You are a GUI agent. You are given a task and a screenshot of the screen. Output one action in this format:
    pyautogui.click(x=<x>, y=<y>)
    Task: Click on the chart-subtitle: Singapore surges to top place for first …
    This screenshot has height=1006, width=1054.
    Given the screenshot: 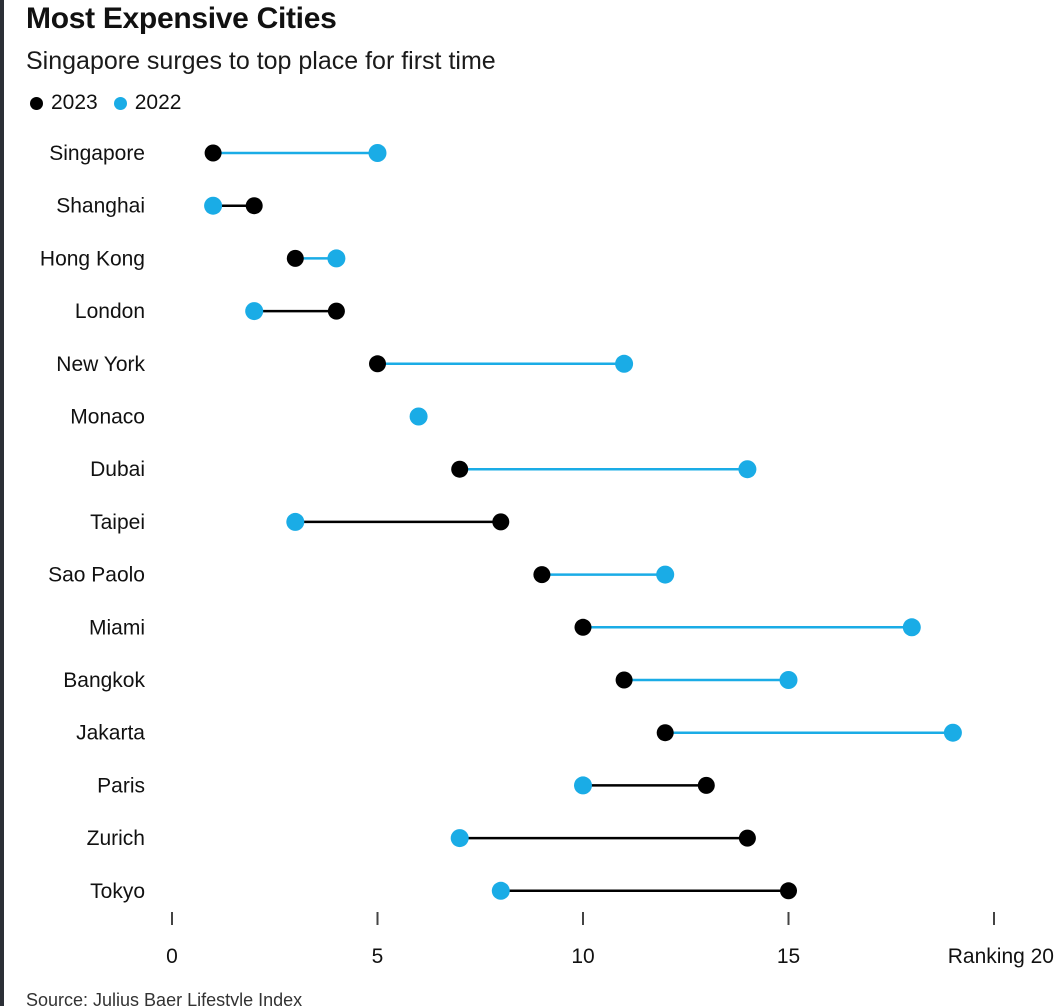 What is the action you would take?
    pyautogui.click(x=261, y=61)
    